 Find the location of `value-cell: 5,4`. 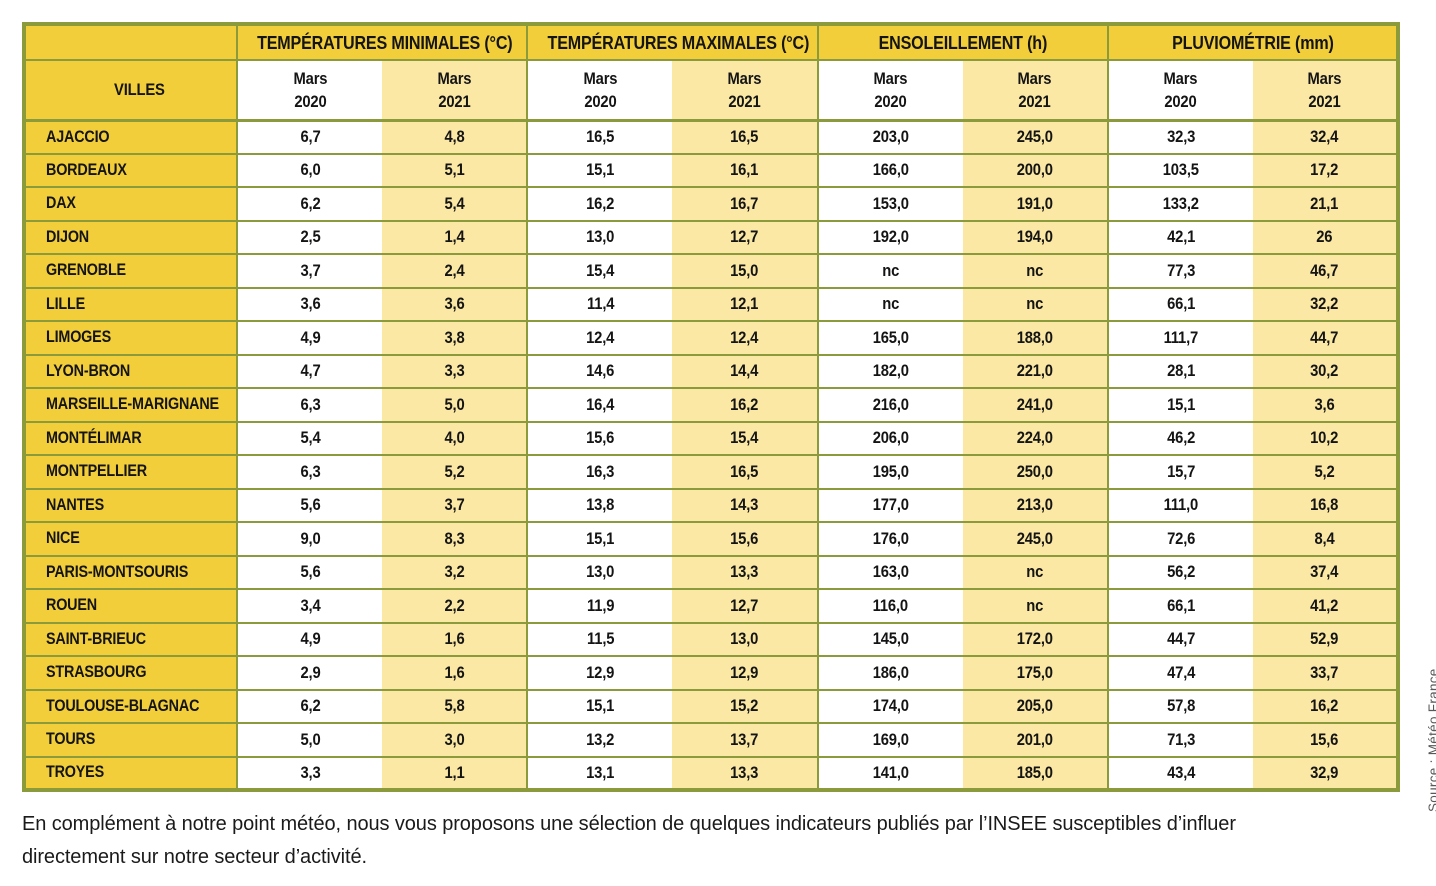

value-cell: 5,4 is located at coordinates (309, 438).